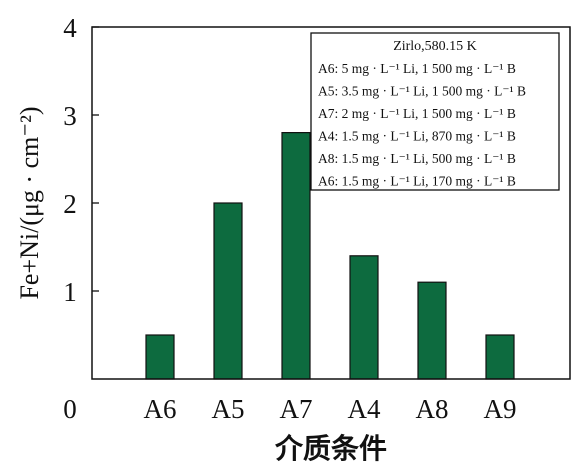  What do you see at coordinates (422, 91) in the screenshot?
I see `legend-entry: A5: 3.5 mg · L⁻¹ Li, 1 500 mg · L⁻¹ B` at bounding box center [422, 91].